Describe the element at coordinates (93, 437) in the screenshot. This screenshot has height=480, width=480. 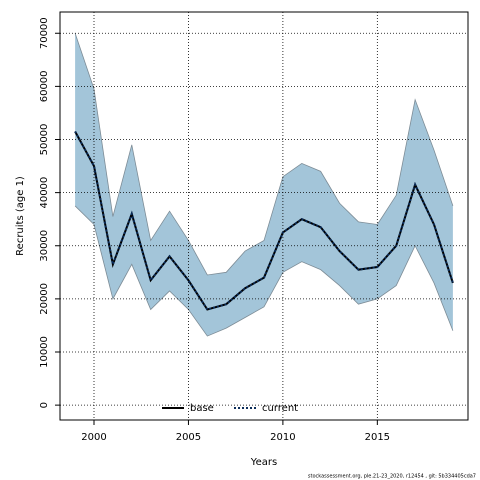
I see `x-tick-label: 2000` at that location.